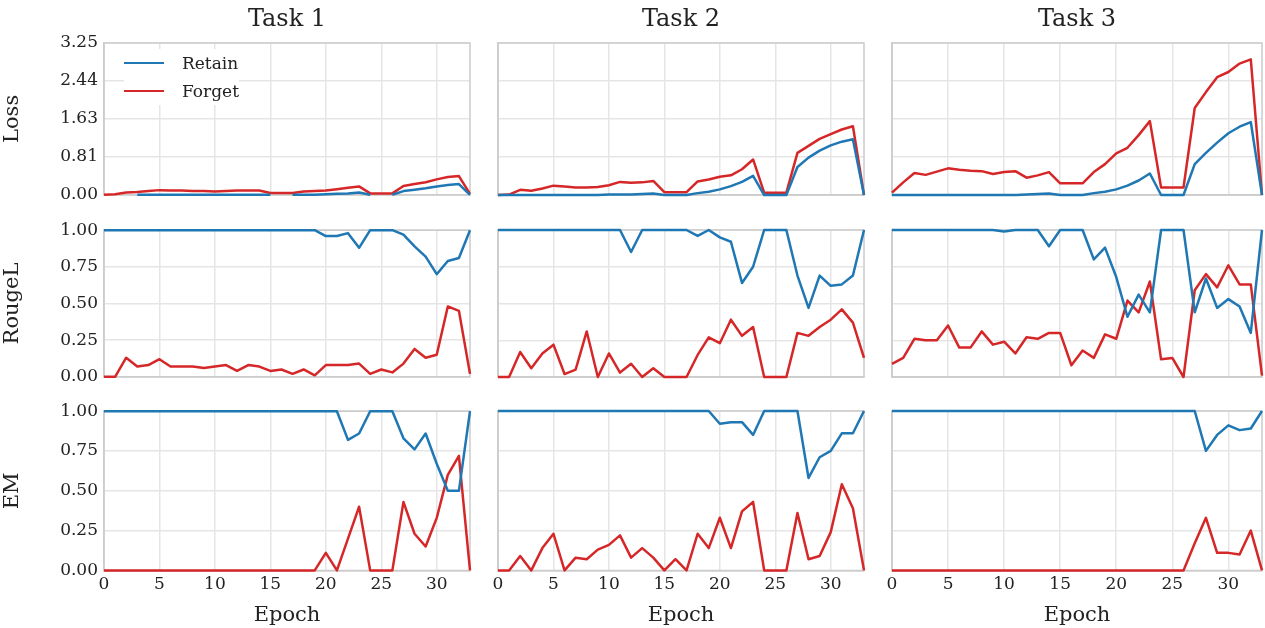  What do you see at coordinates (79, 79) in the screenshot?
I see `y-tick-label: 2.44` at bounding box center [79, 79].